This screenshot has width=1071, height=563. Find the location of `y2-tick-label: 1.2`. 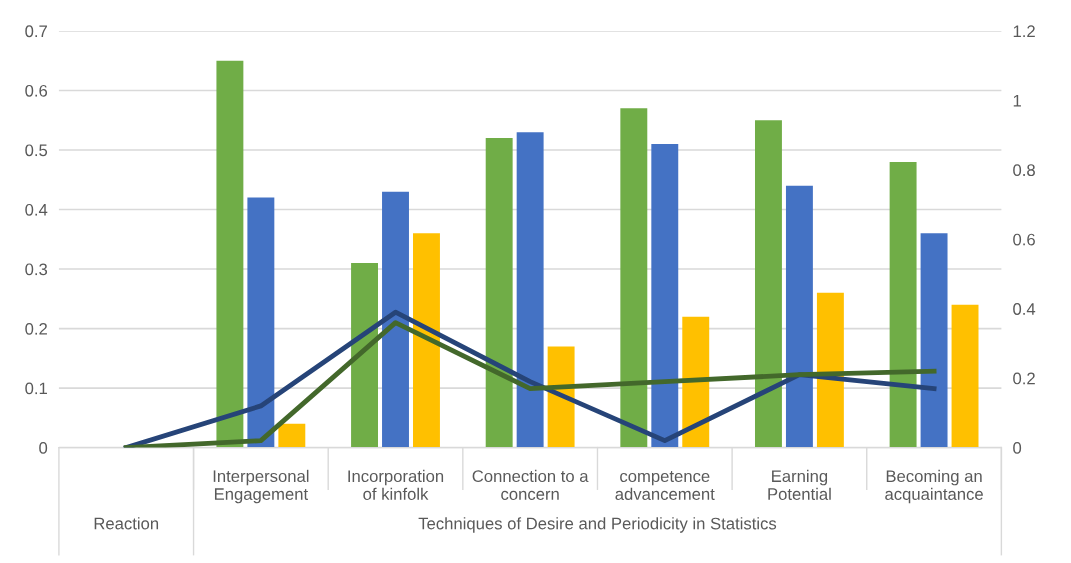

y2-tick-label: 1.2 is located at coordinates (1024, 31).